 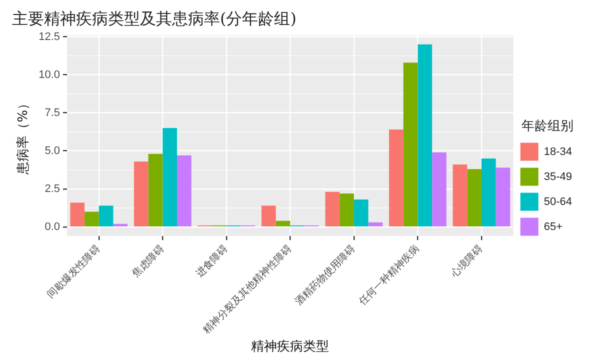 I want to click on y-tick-label: 2.5, so click(x=52, y=188).